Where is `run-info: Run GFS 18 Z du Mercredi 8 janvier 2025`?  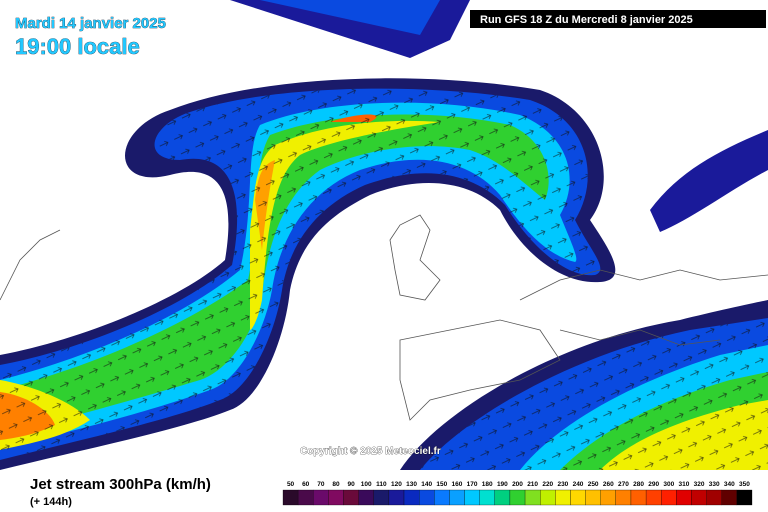 run-info: Run GFS 18 Z du Mercredi 8 janvier 2025 is located at coordinates (586, 20).